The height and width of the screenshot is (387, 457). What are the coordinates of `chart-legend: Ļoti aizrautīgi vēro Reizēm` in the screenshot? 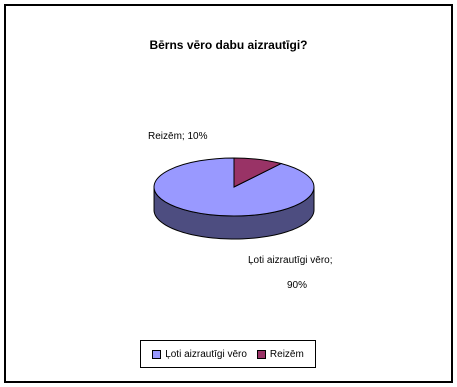 It's located at (228, 354).